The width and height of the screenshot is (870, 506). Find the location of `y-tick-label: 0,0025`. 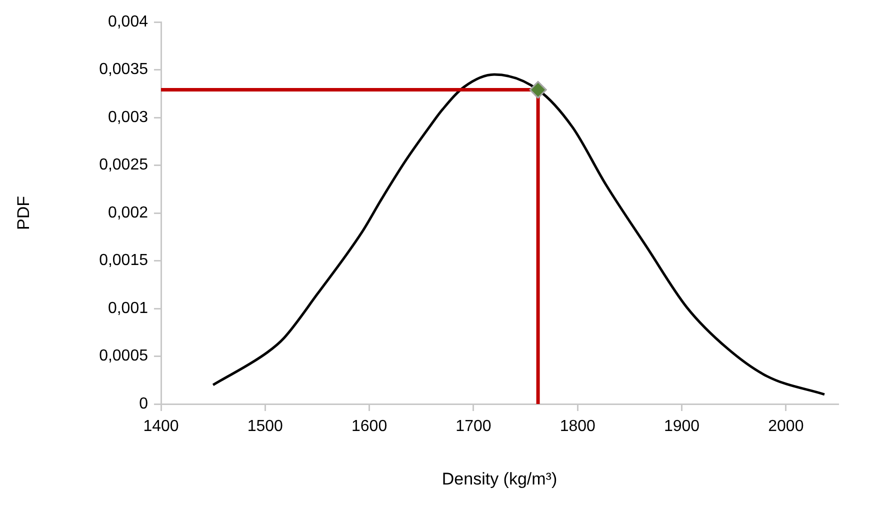

y-tick-label: 0,0025 is located at coordinates (123, 165).